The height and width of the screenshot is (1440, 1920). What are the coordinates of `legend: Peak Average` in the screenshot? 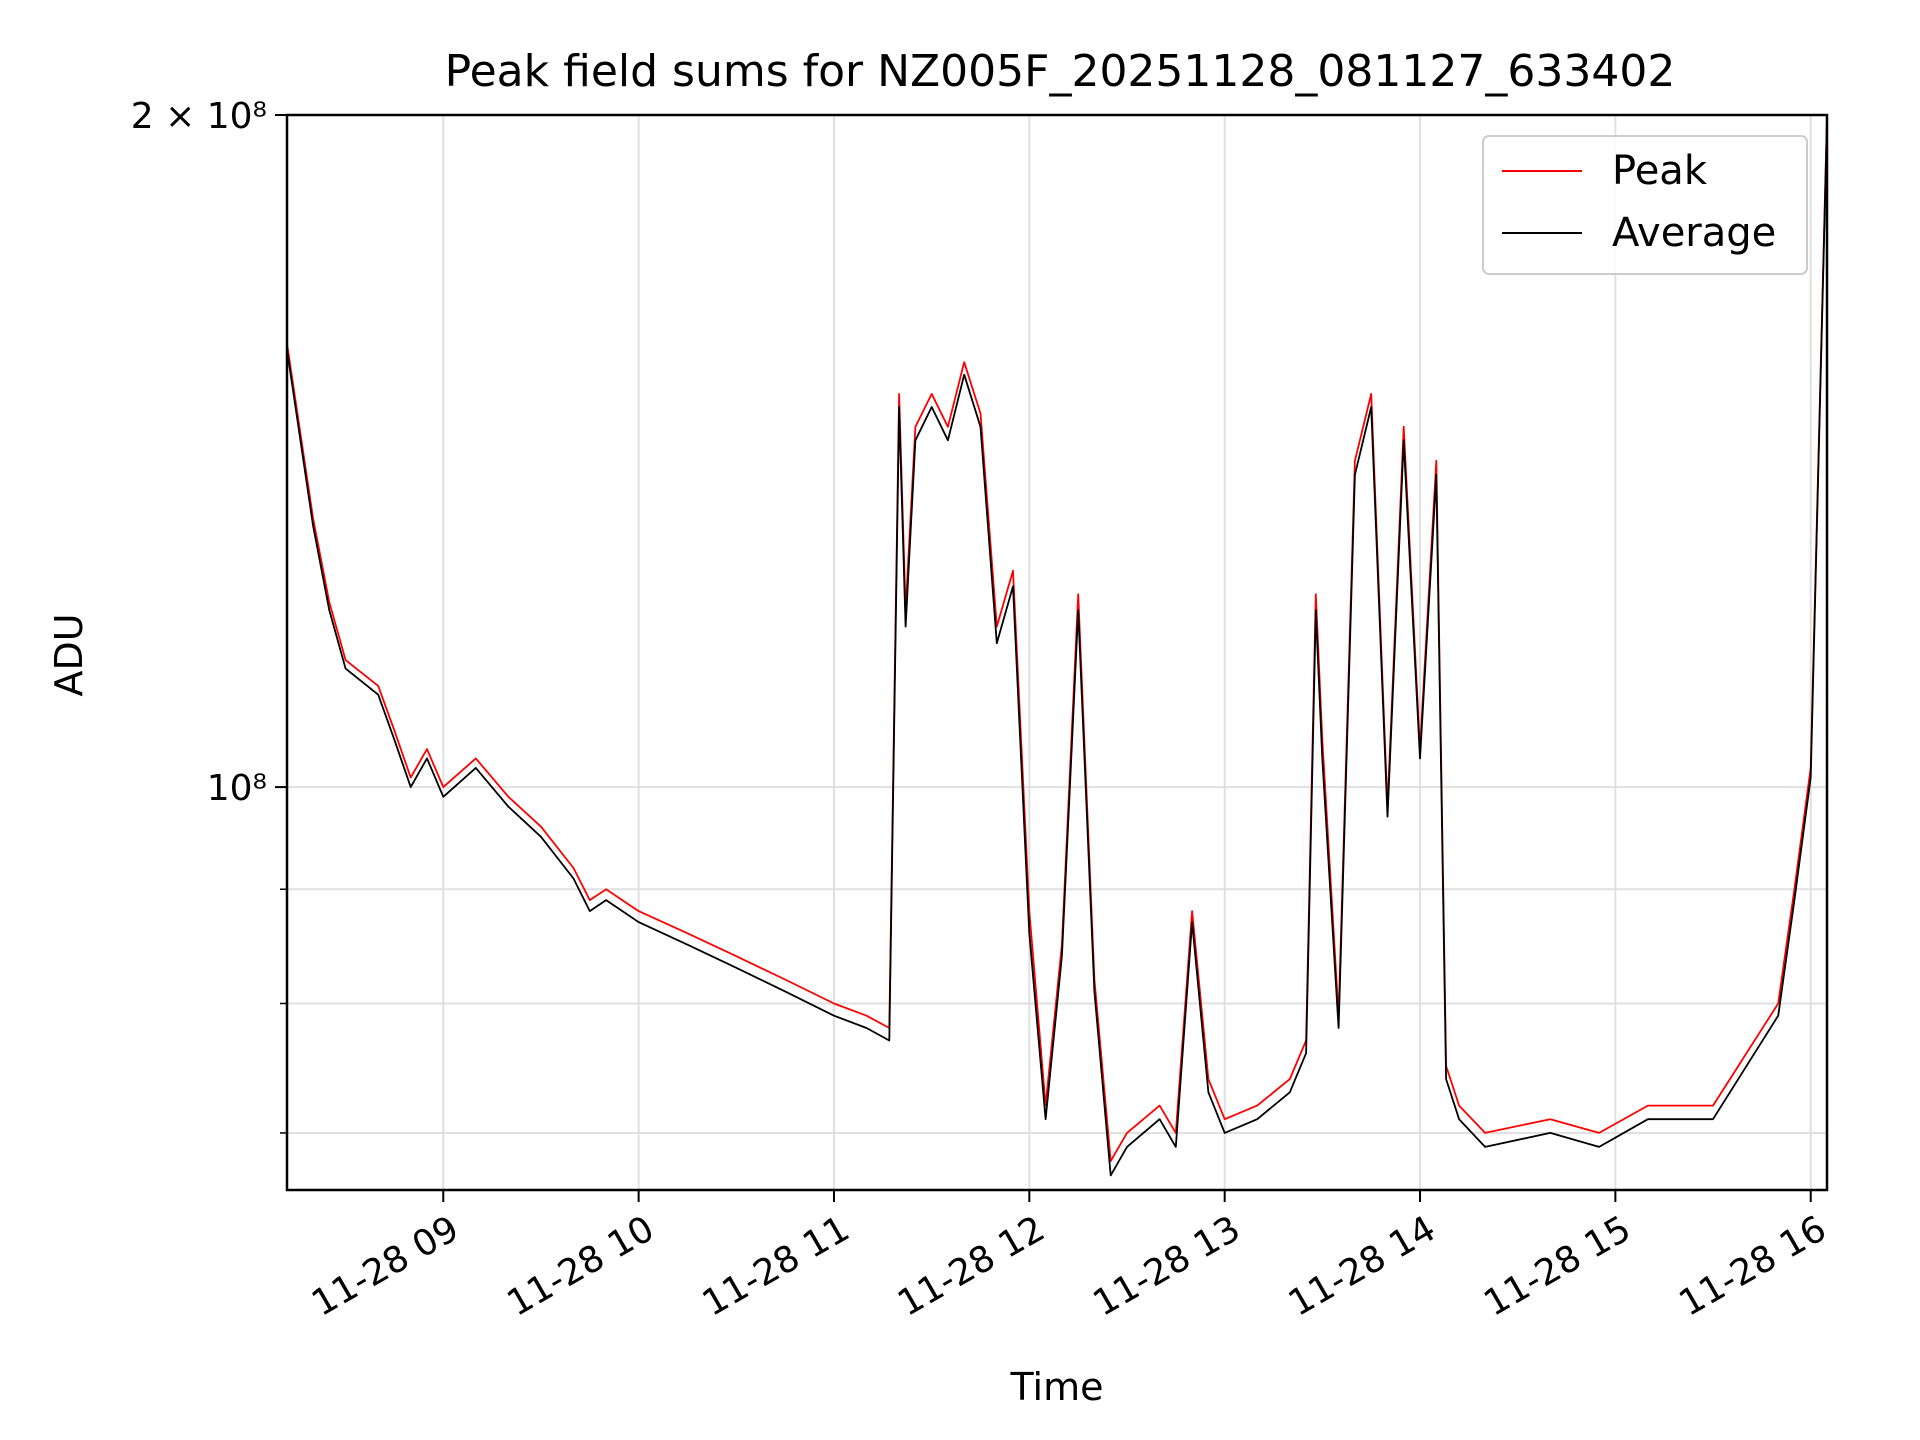 It's located at (1645, 205).